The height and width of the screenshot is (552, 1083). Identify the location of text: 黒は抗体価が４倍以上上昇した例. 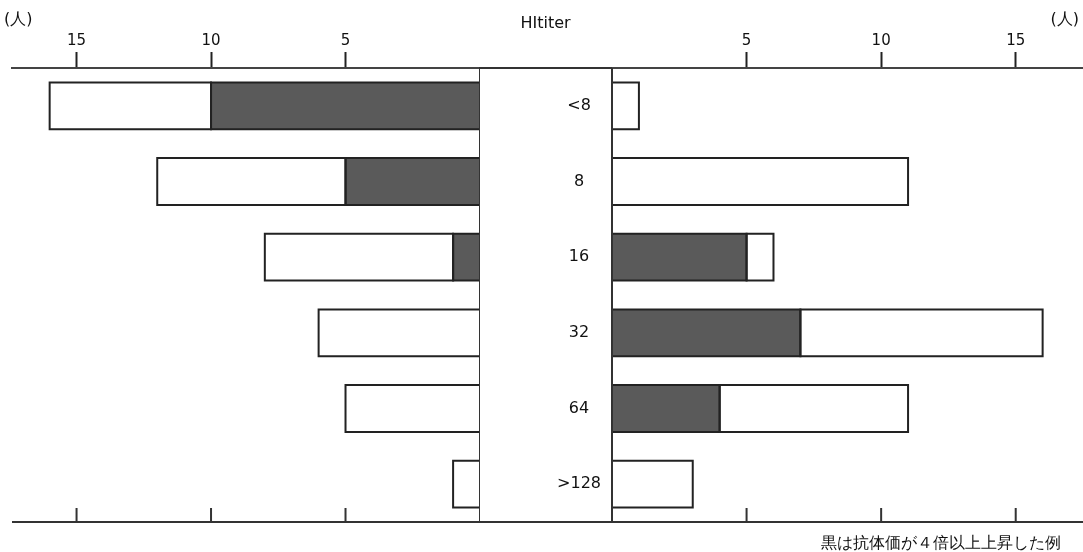
(941, 542).